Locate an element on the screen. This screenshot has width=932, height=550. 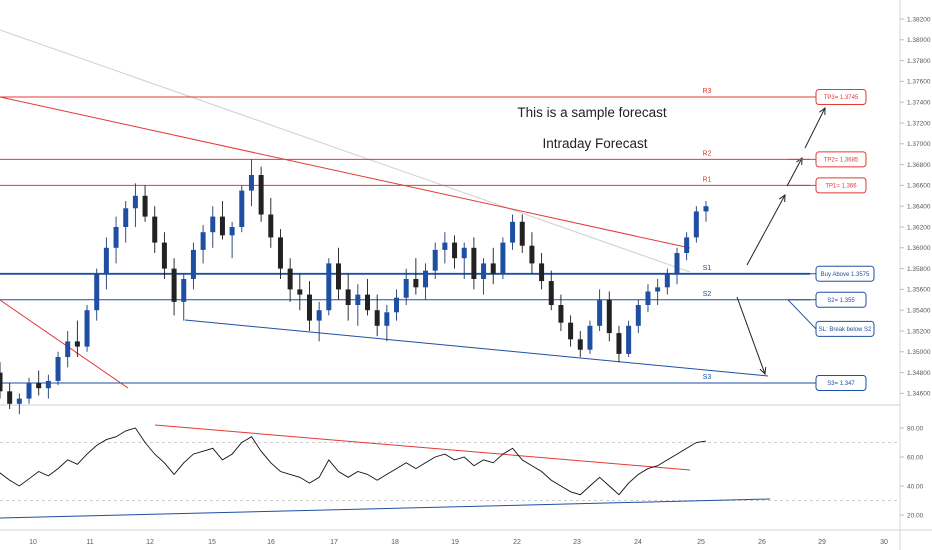
level-label-s3: S3 is located at coordinates (707, 377).